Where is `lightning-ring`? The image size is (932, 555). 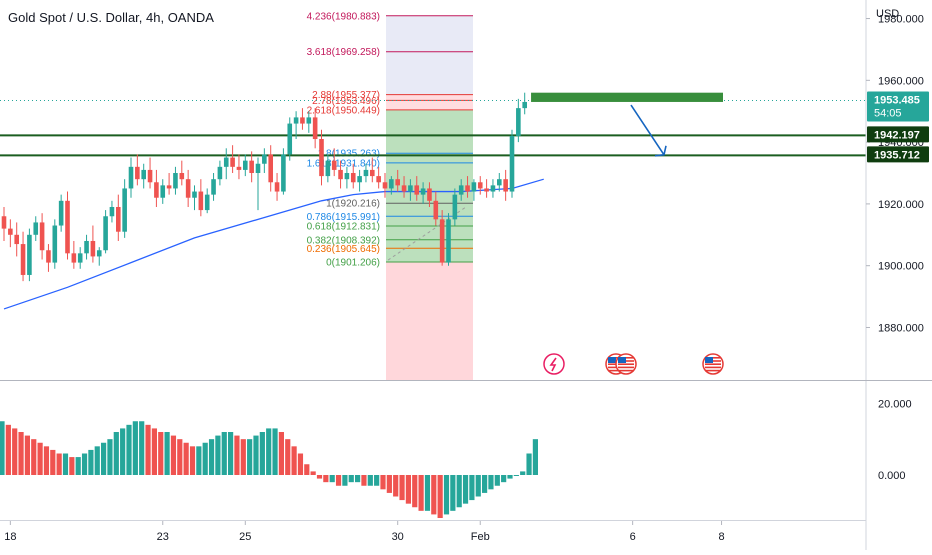
lightning-ring is located at coordinates (554, 364).